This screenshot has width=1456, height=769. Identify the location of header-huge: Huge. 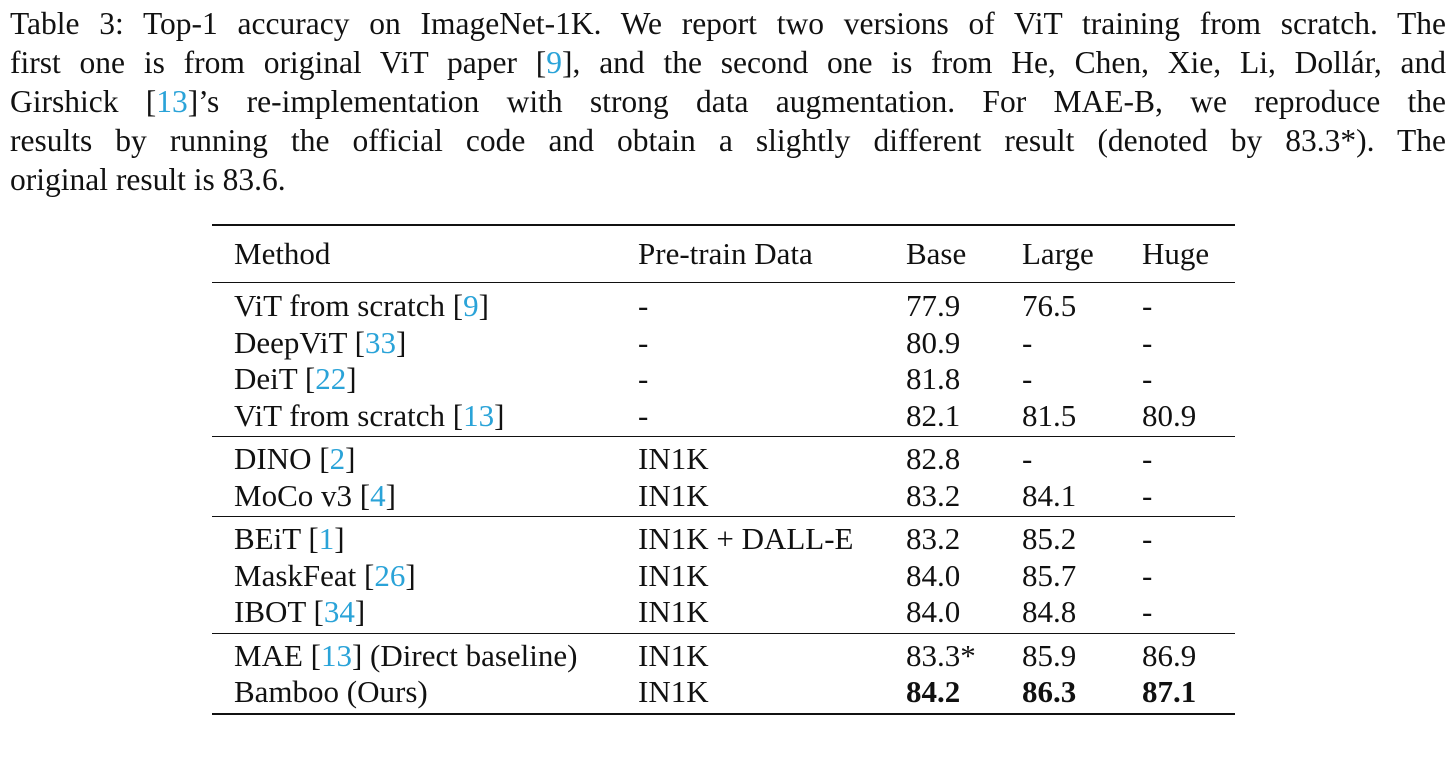
(1176, 253).